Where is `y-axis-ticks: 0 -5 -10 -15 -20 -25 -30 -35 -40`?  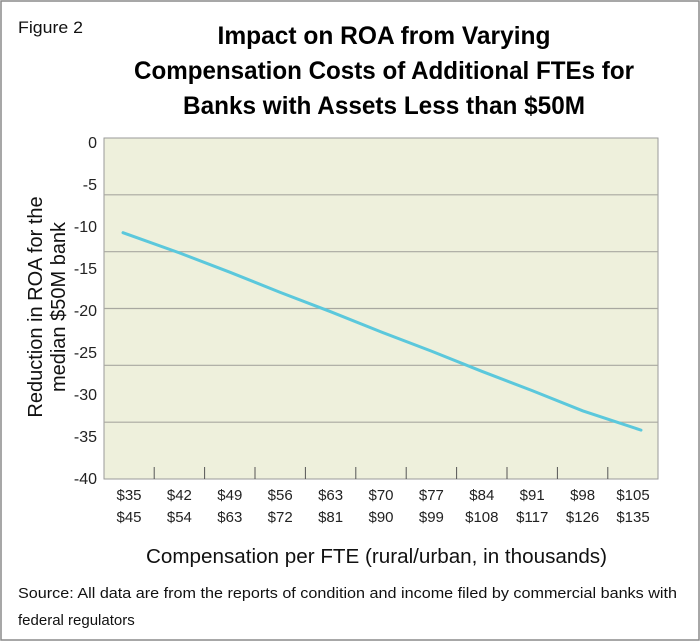 y-axis-ticks: 0 -5 -10 -15 -20 -25 -30 -35 -40 is located at coordinates (85, 311).